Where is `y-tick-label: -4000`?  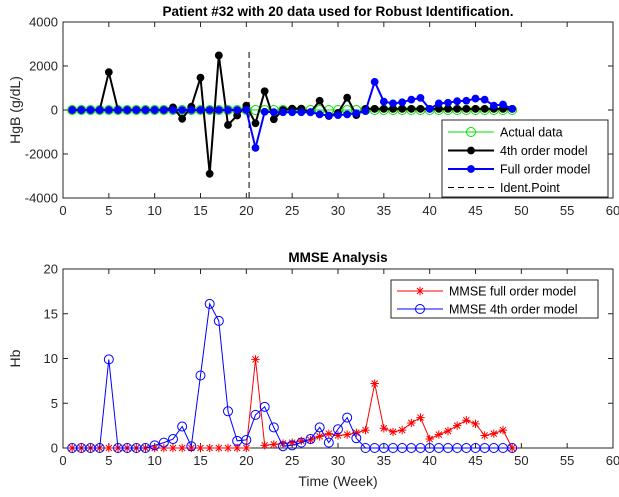
y-tick-label: -4000 is located at coordinates (41, 198).